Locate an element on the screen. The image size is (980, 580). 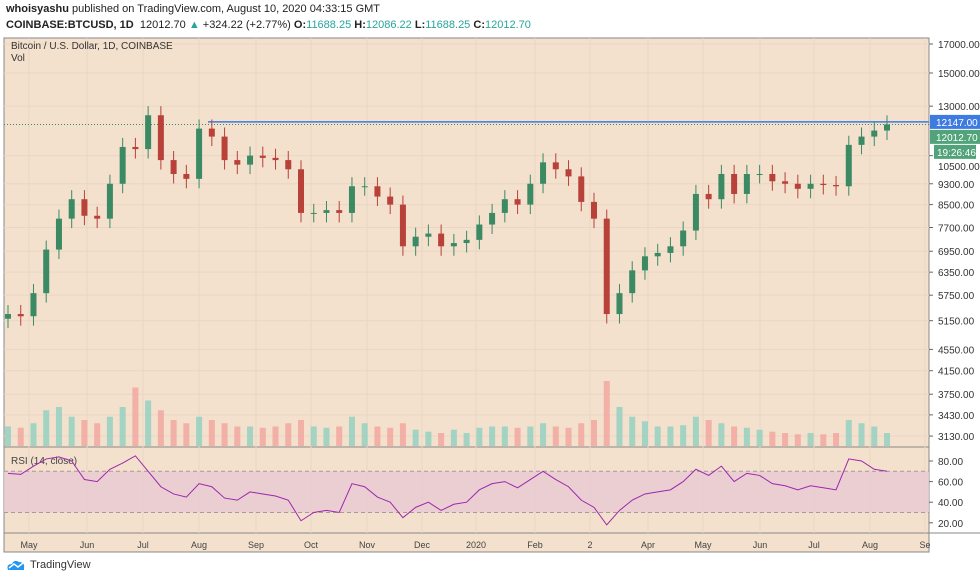
time-tick-label: May is located at coordinates (703, 545).